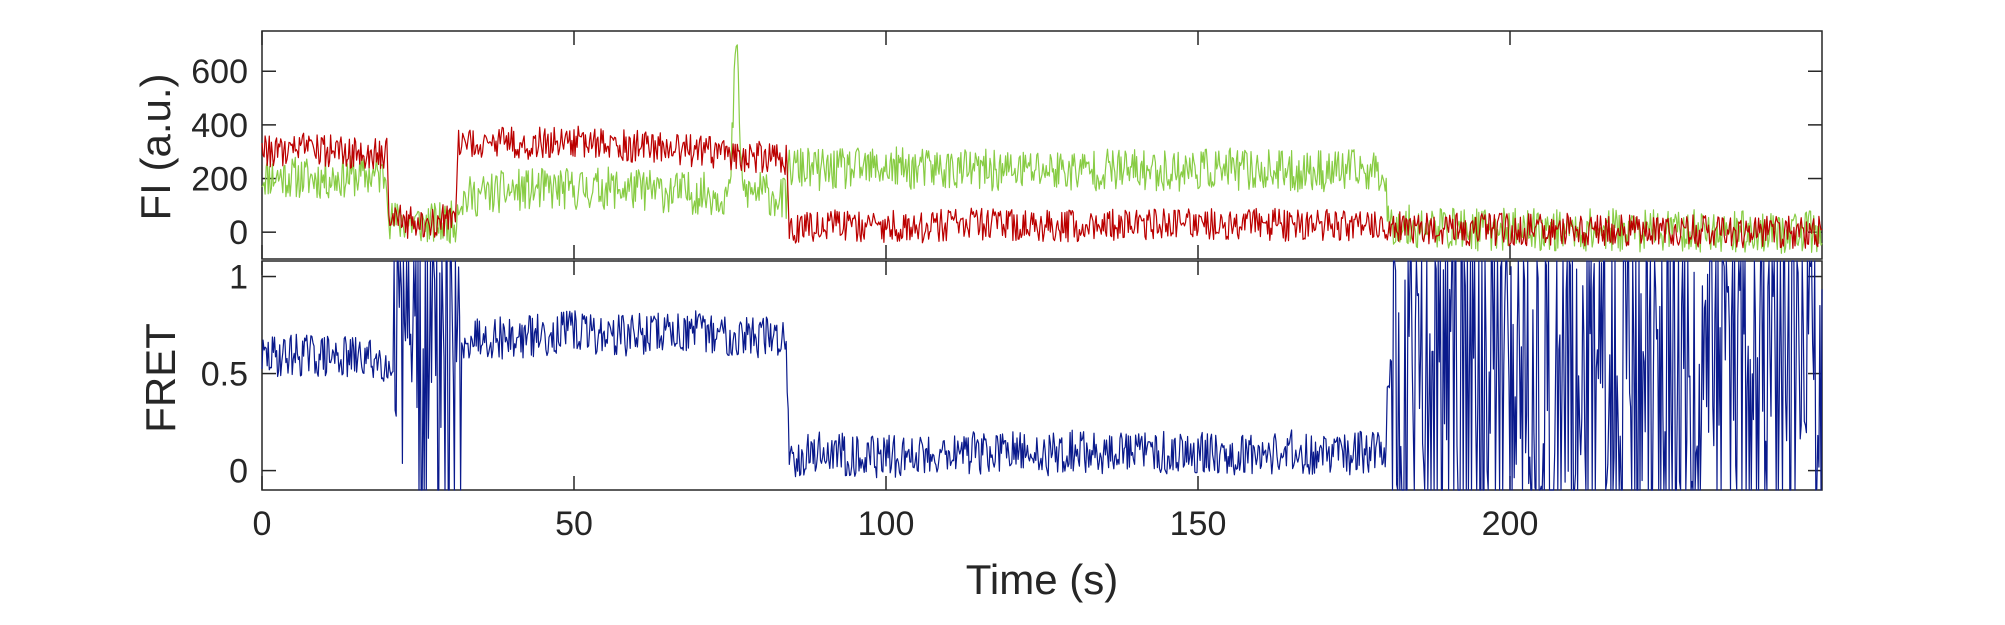 This screenshot has width=2005, height=625. What do you see at coordinates (574, 524) in the screenshot?
I see `x-tick-label: 50` at bounding box center [574, 524].